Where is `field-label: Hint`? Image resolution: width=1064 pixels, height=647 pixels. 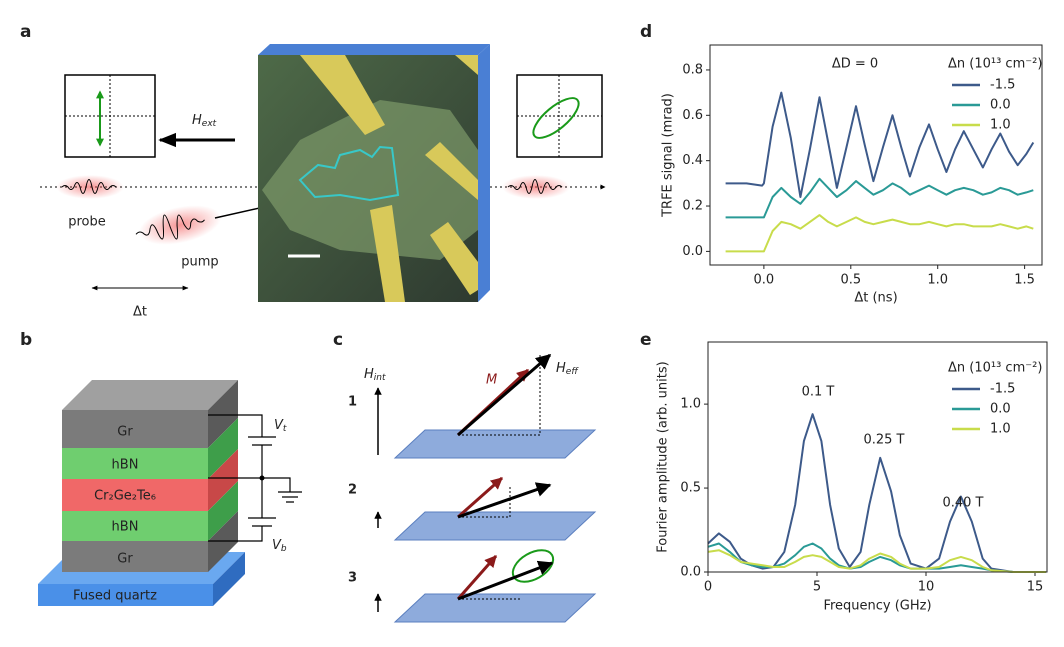 field-label: Hint is located at coordinates (375, 375).